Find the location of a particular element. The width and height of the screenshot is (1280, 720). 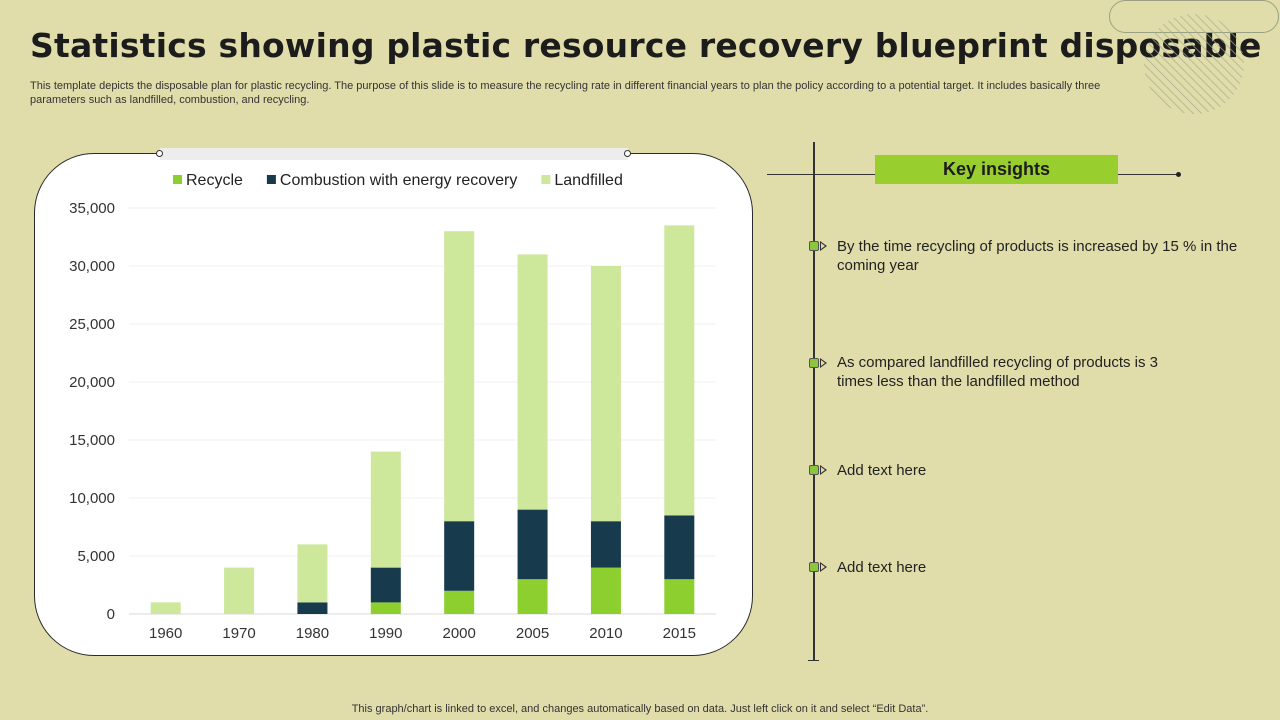

y-tick-label: 0 is located at coordinates (111, 614).